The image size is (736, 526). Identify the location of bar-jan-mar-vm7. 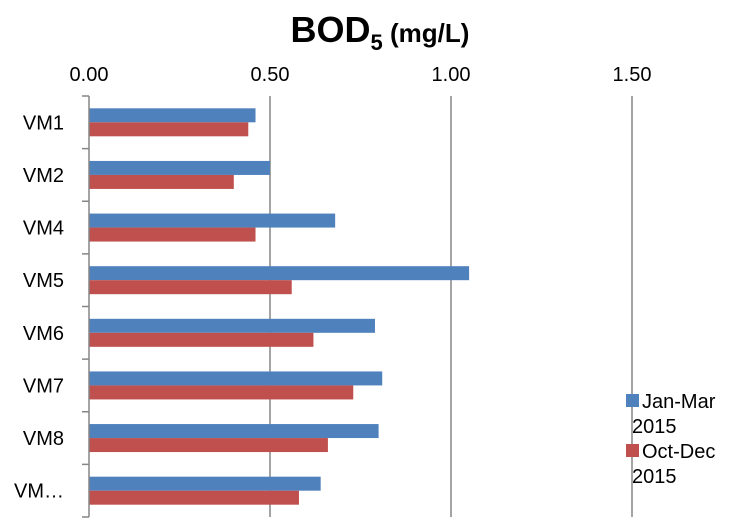
(236, 378).